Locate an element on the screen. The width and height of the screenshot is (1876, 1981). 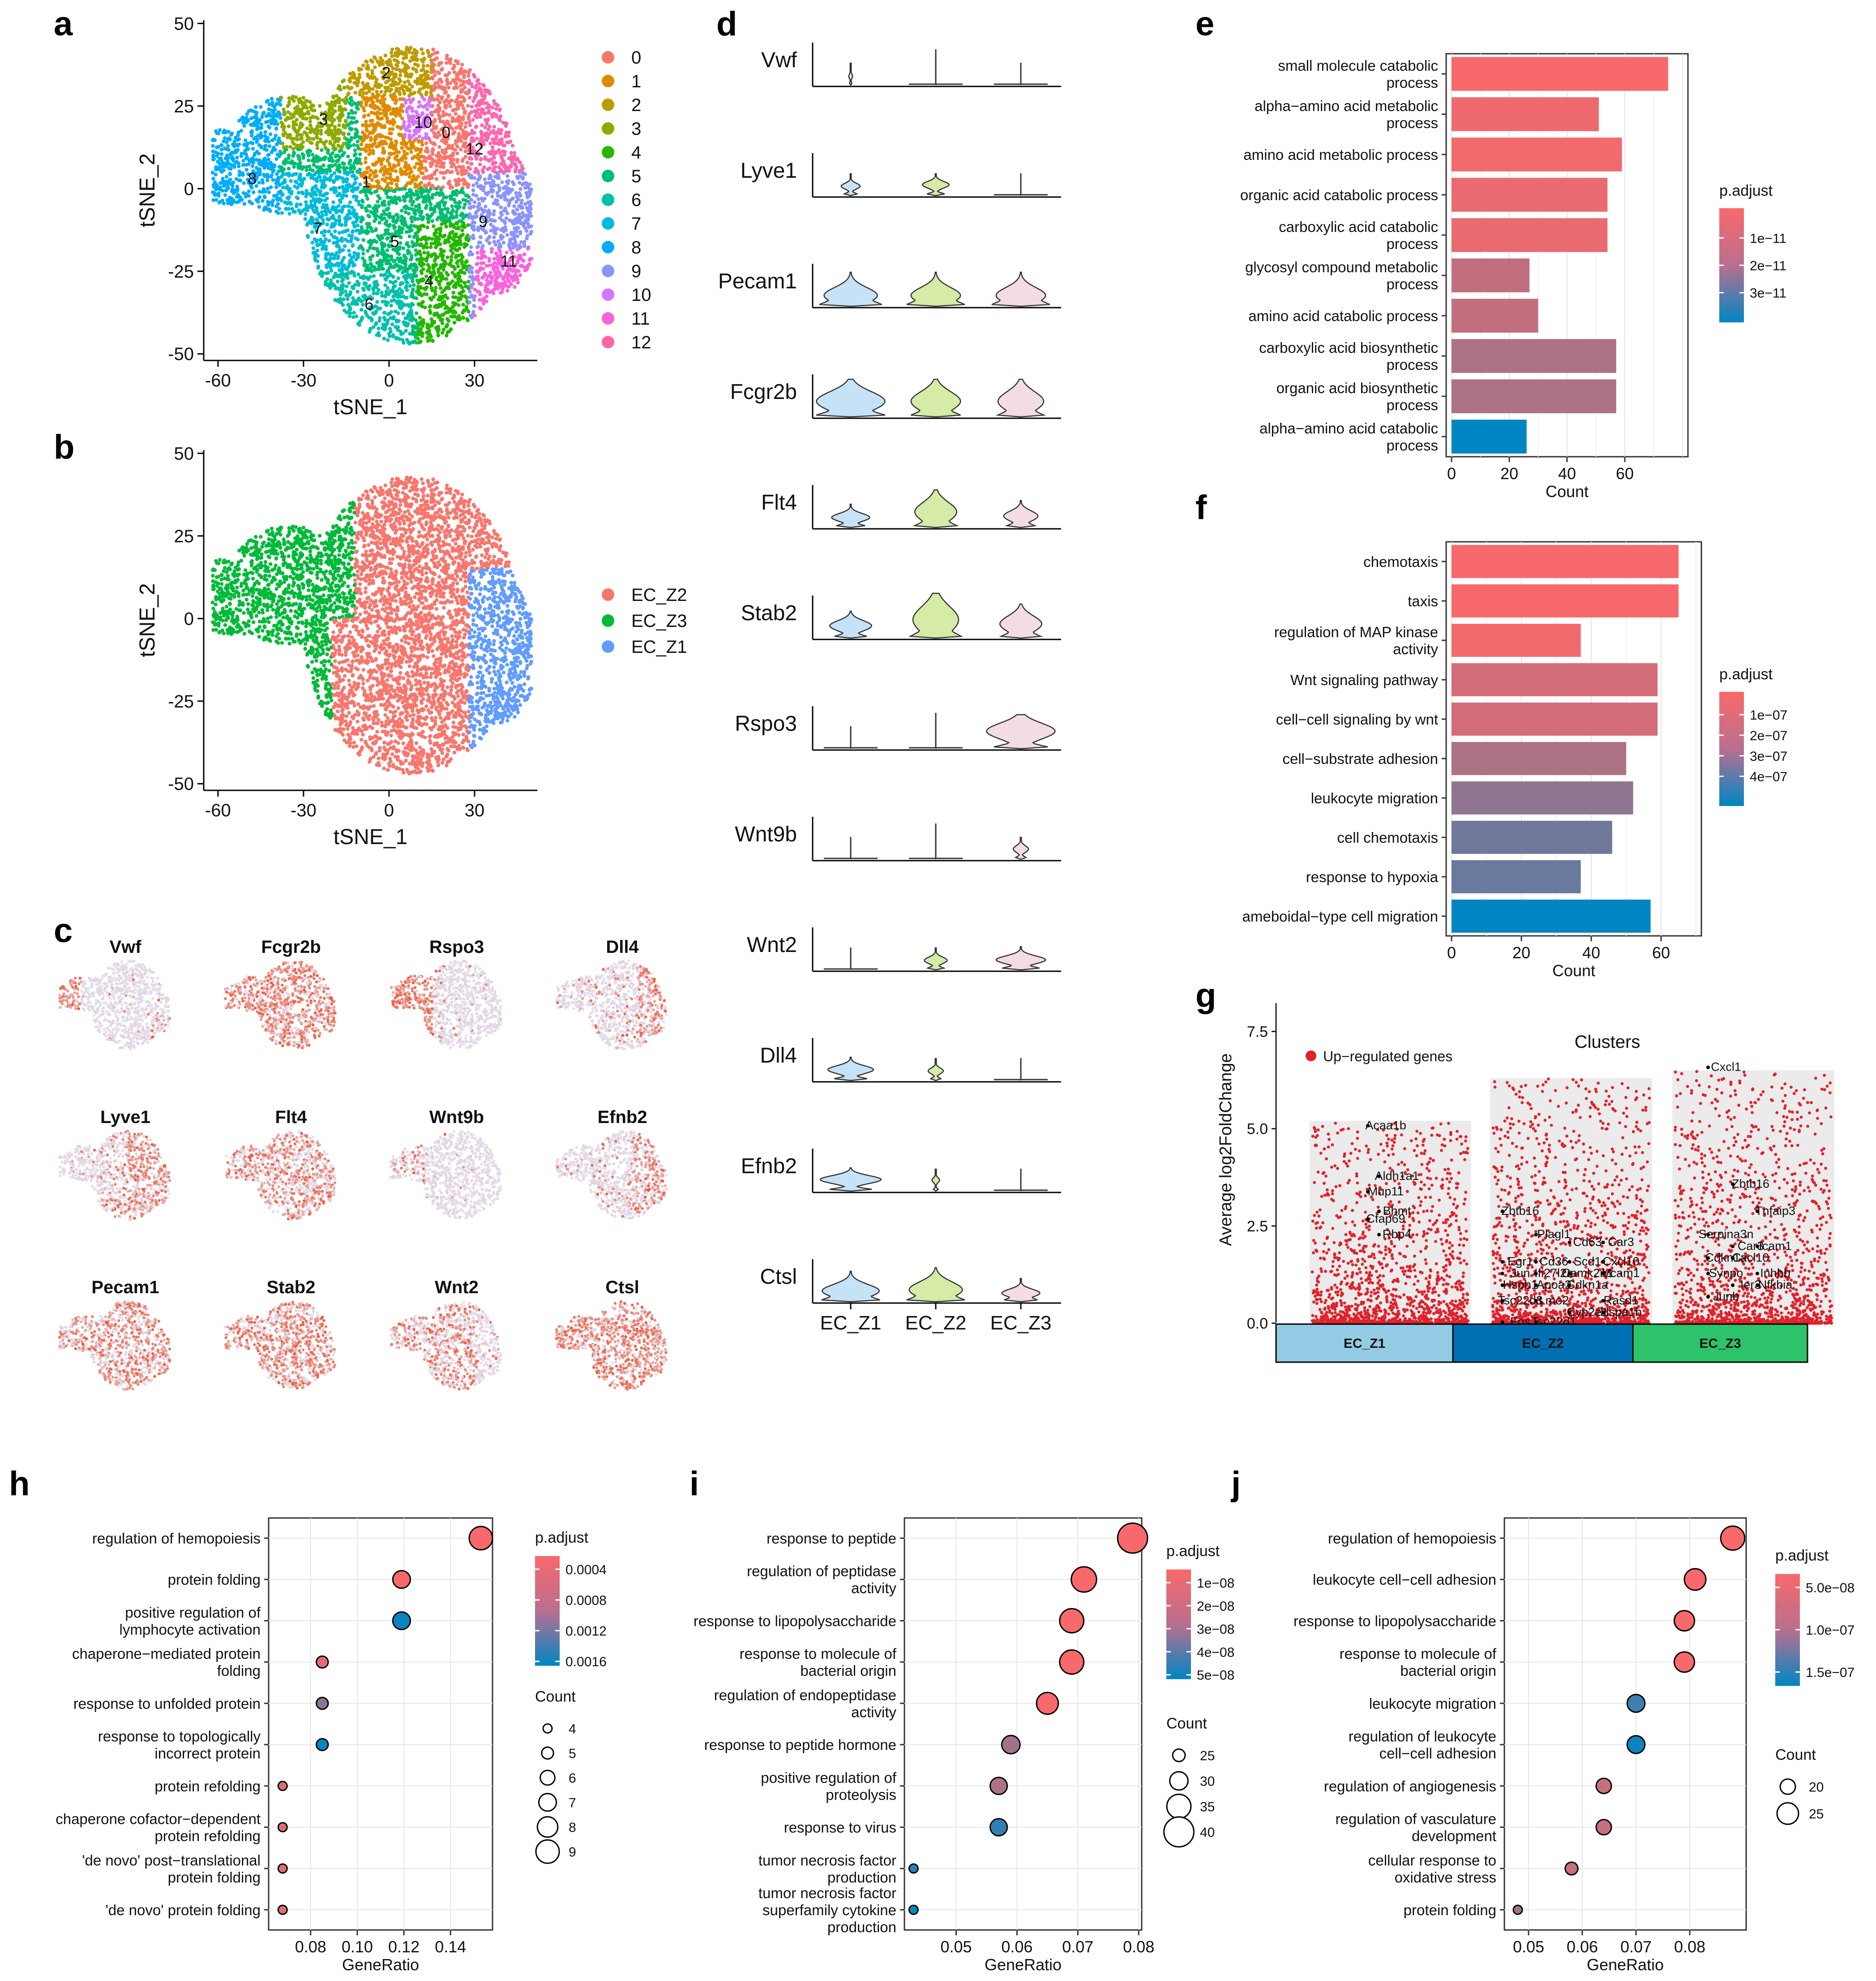
y-tick-label: -50 is located at coordinates (181, 354).